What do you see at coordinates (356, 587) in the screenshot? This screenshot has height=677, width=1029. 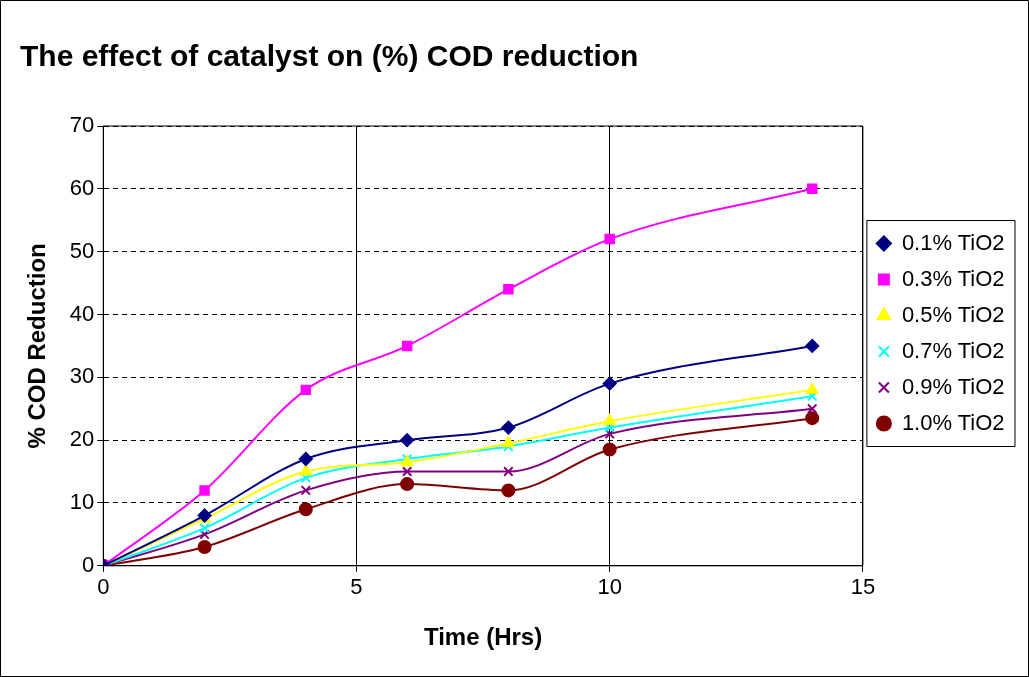 I see `x-tick-label: 5` at bounding box center [356, 587].